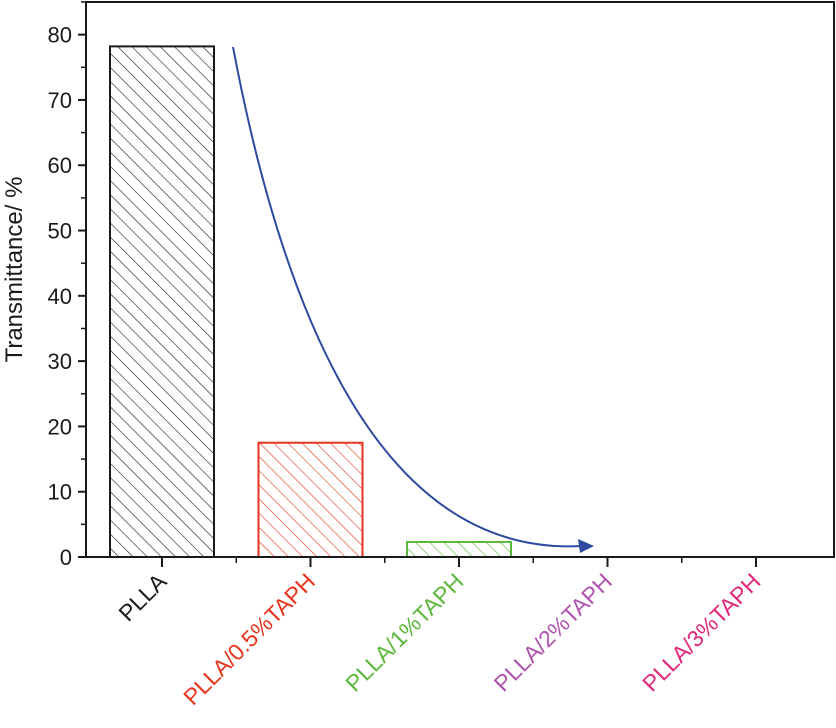  What do you see at coordinates (553, 632) in the screenshot?
I see `x-category-label: PLLA/2%TAPH` at bounding box center [553, 632].